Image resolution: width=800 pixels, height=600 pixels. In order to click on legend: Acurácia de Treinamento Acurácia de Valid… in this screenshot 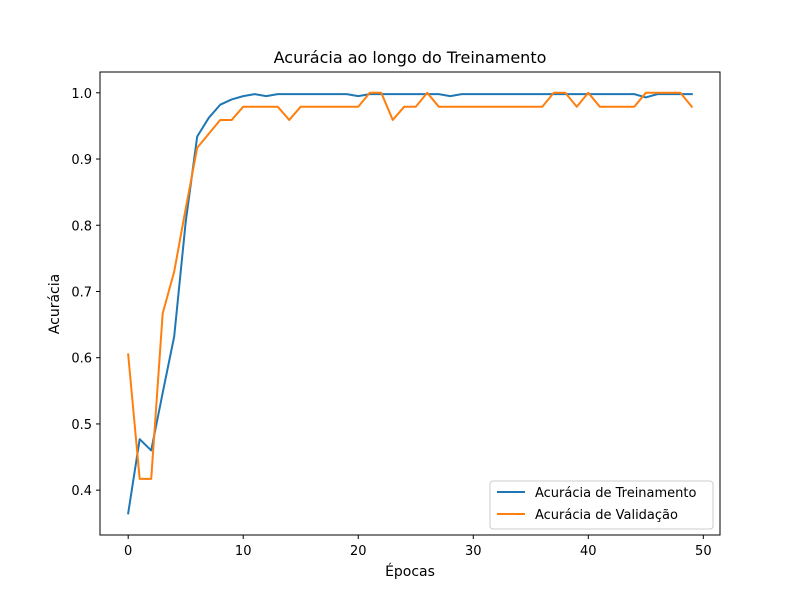, I will do `click(601, 505)`.